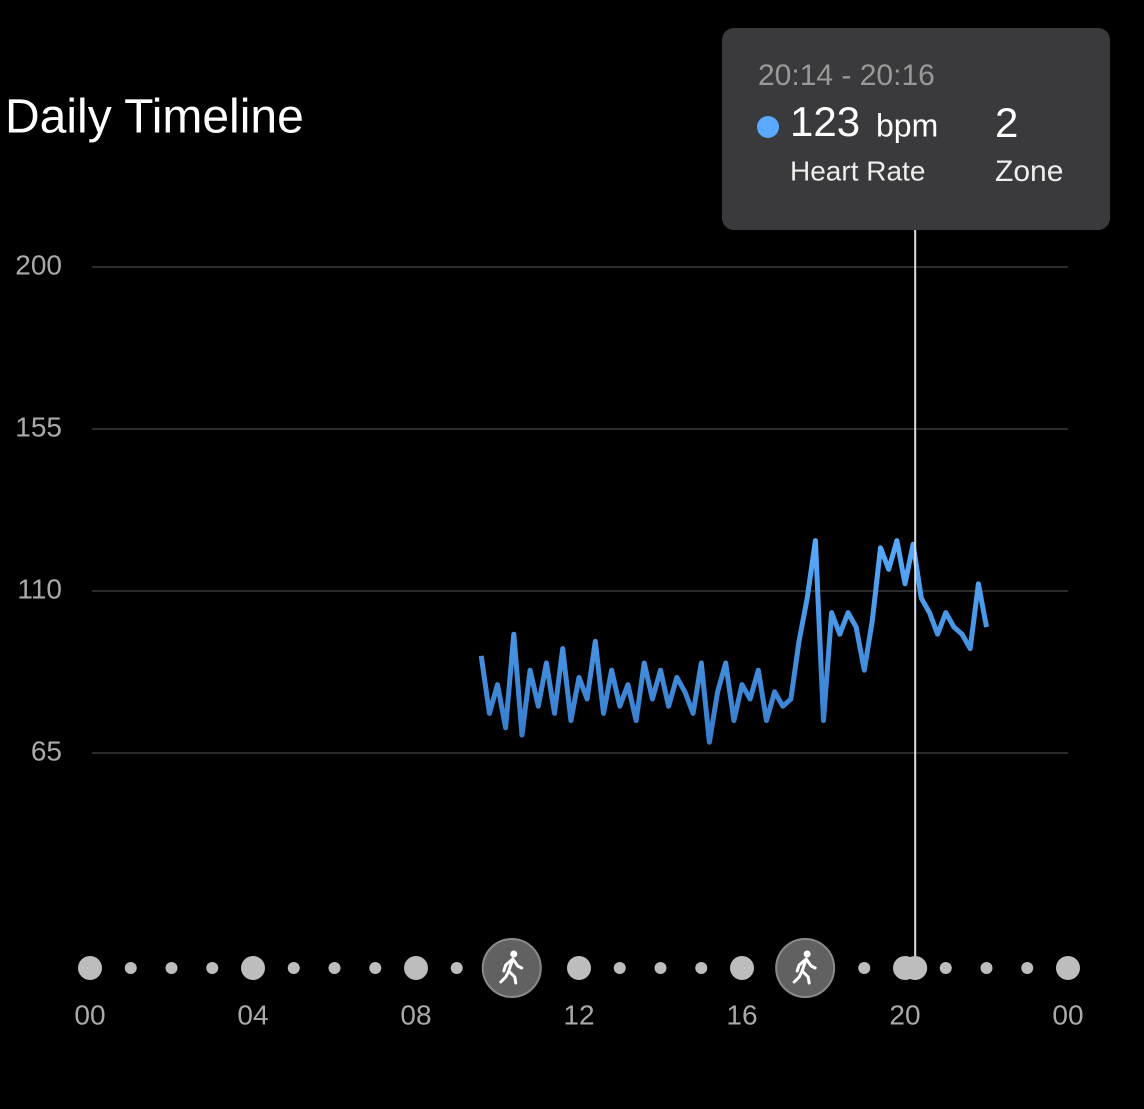  I want to click on tooltip-zone: 2, so click(1006, 122).